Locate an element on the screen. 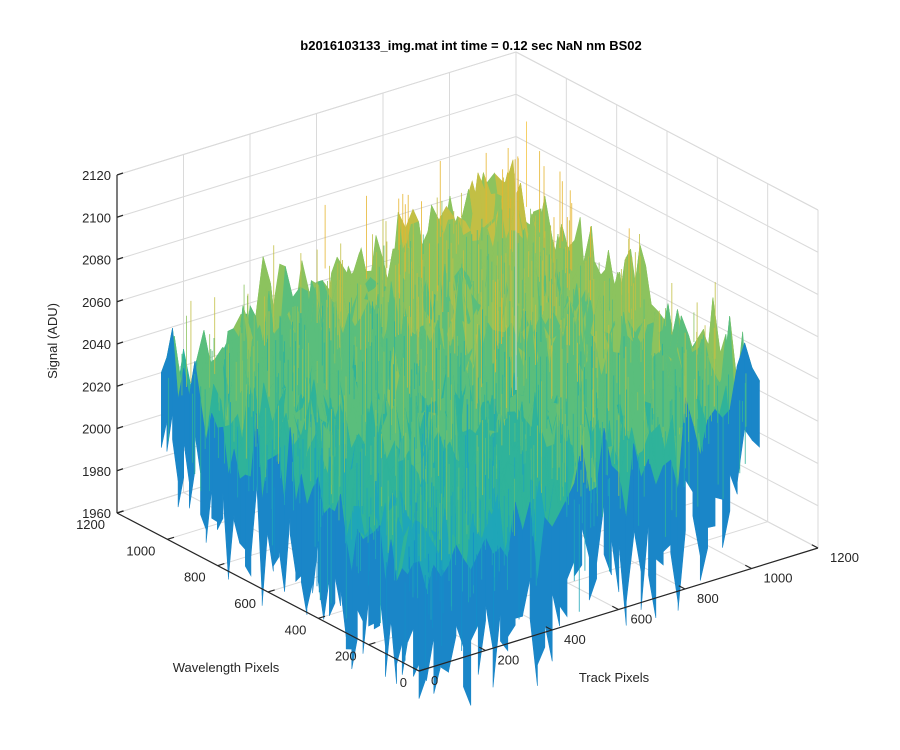 The height and width of the screenshot is (750, 900). y-axis-label: Wavelength Pixels is located at coordinates (226, 667).